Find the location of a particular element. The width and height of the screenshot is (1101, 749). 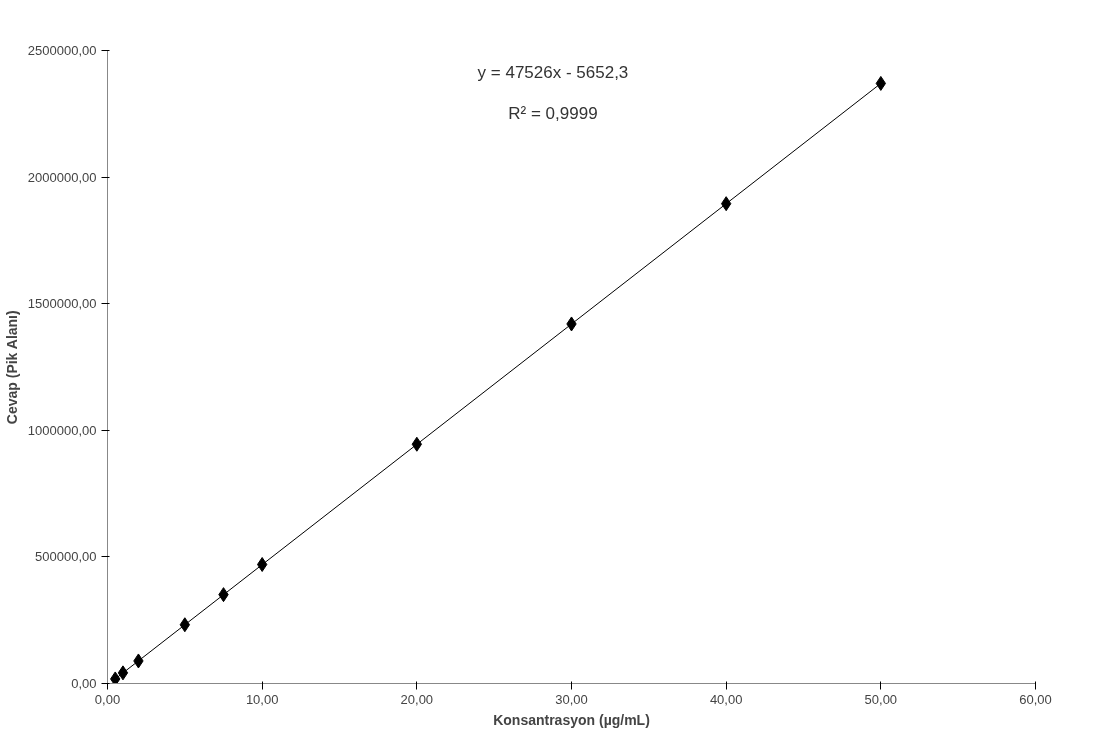

y-tick-label: 0,00 is located at coordinates (84, 683).